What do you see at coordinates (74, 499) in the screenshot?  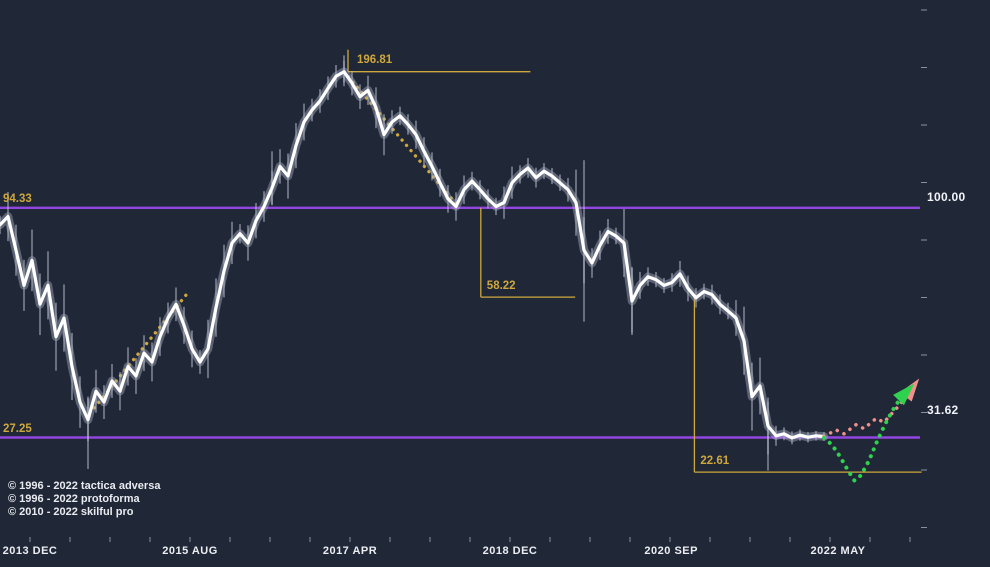 I see `copyright-line-2: © 1996 - 2022 protoforma` at bounding box center [74, 499].